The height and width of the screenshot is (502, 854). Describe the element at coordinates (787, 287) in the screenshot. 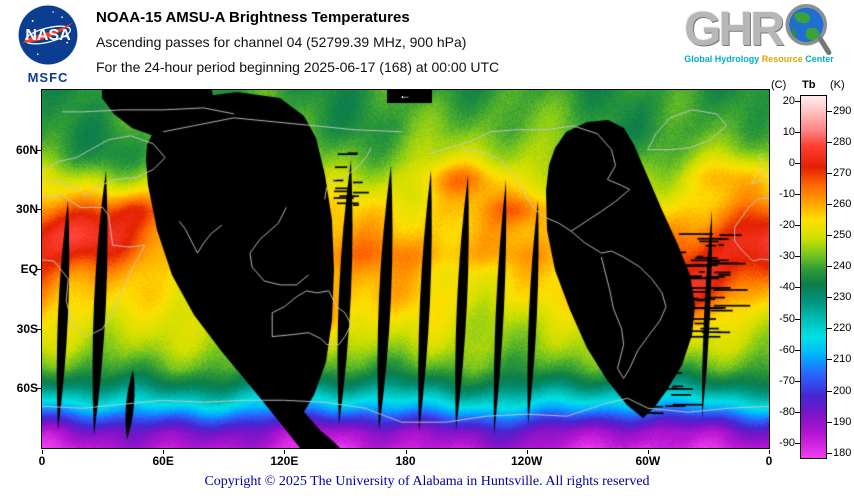

I see `colorbar-celsius-label--40: -40` at that location.